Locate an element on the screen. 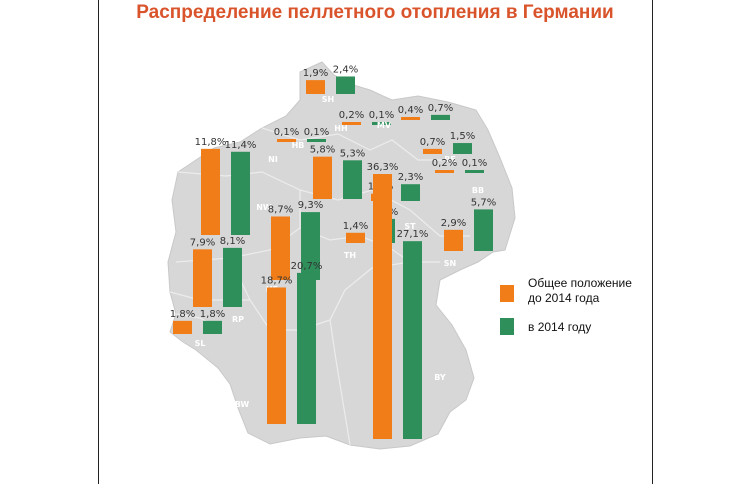 Image resolution: width=750 pixels, height=484 pixels. legend-label-before-2014-line2: до 2014 года is located at coordinates (564, 298).